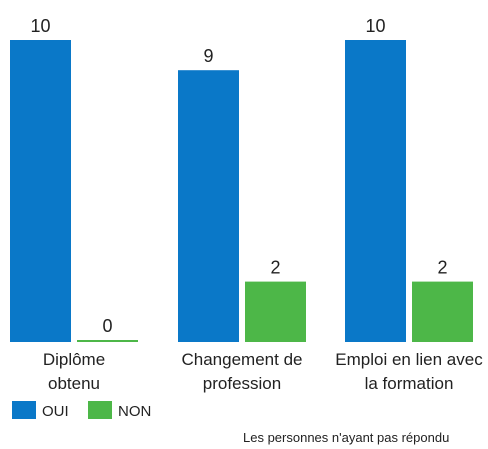  Describe the element at coordinates (242, 371) in the screenshot. I see `category-label: Changement de profession` at that location.